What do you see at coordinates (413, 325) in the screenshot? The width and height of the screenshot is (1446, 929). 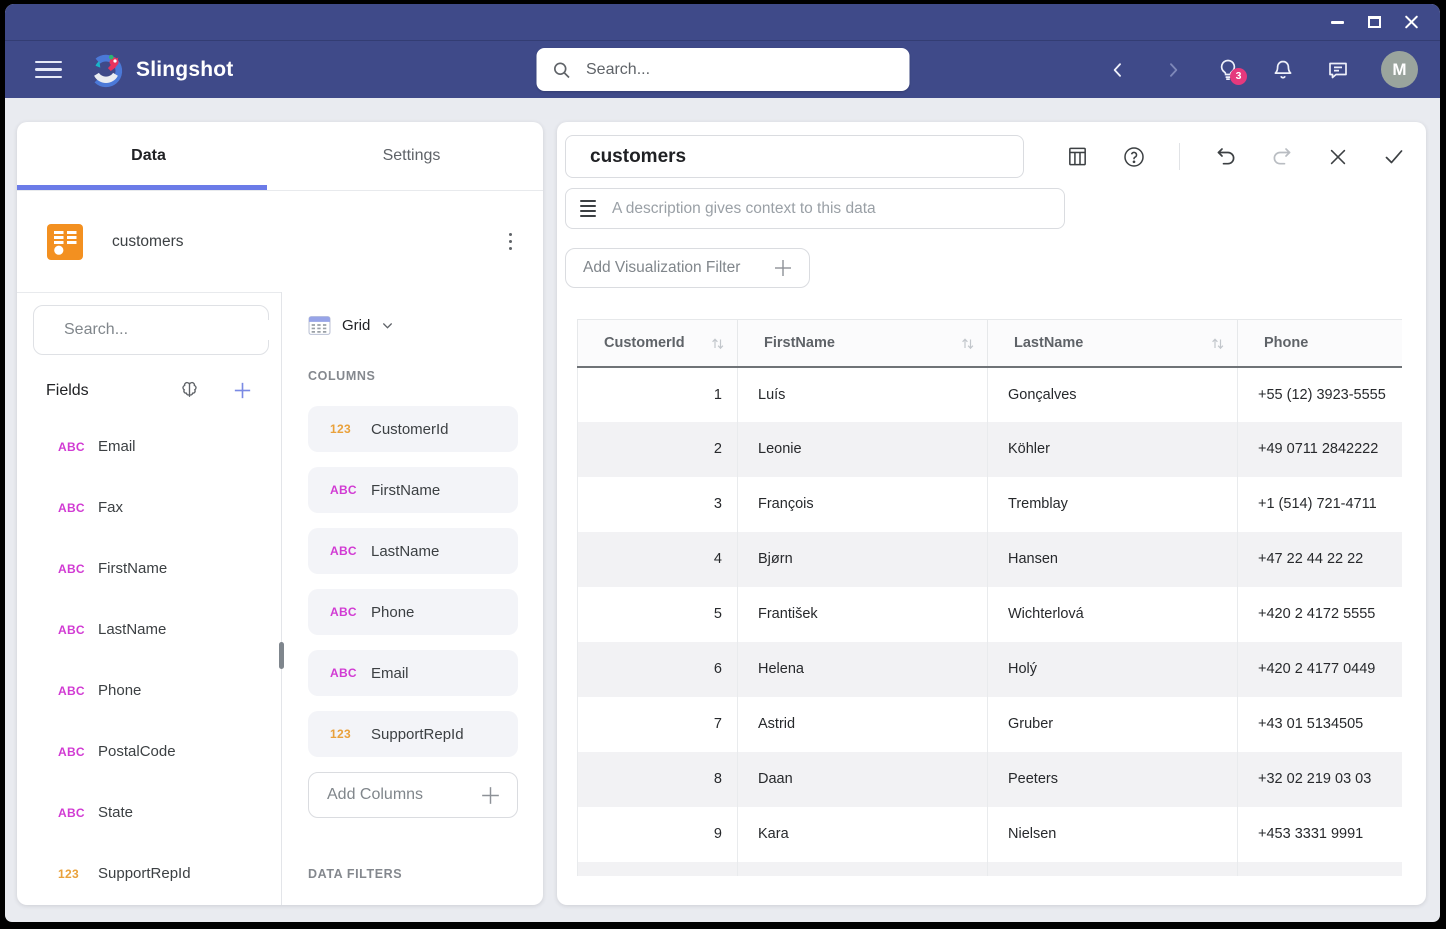 I see `chart-type-selector: Grid` at bounding box center [413, 325].